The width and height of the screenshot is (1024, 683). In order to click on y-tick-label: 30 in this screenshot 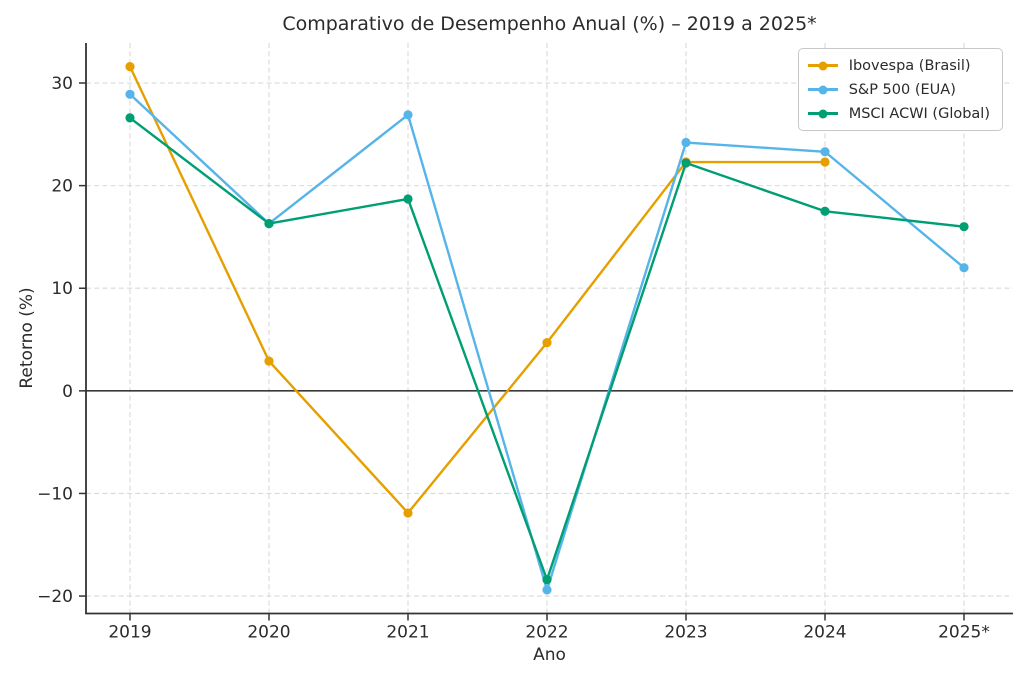, I will do `click(62, 84)`.